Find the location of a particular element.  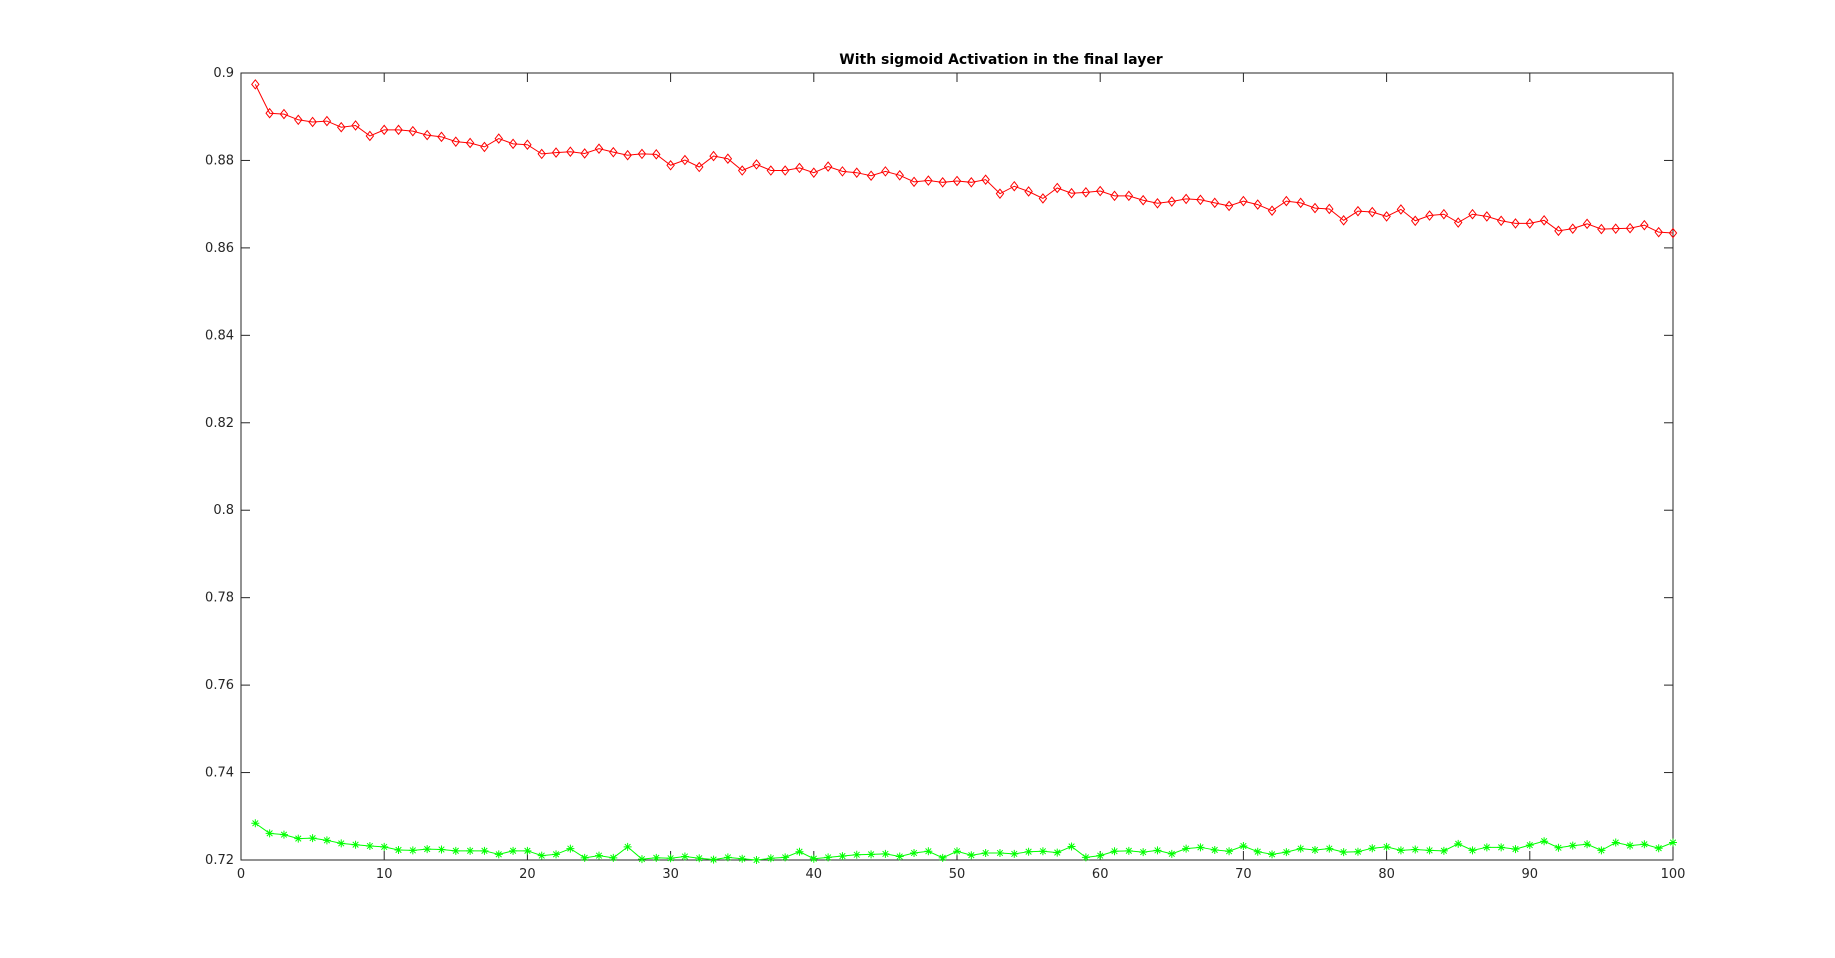

y-tick-label: 0.8 is located at coordinates (223, 510).